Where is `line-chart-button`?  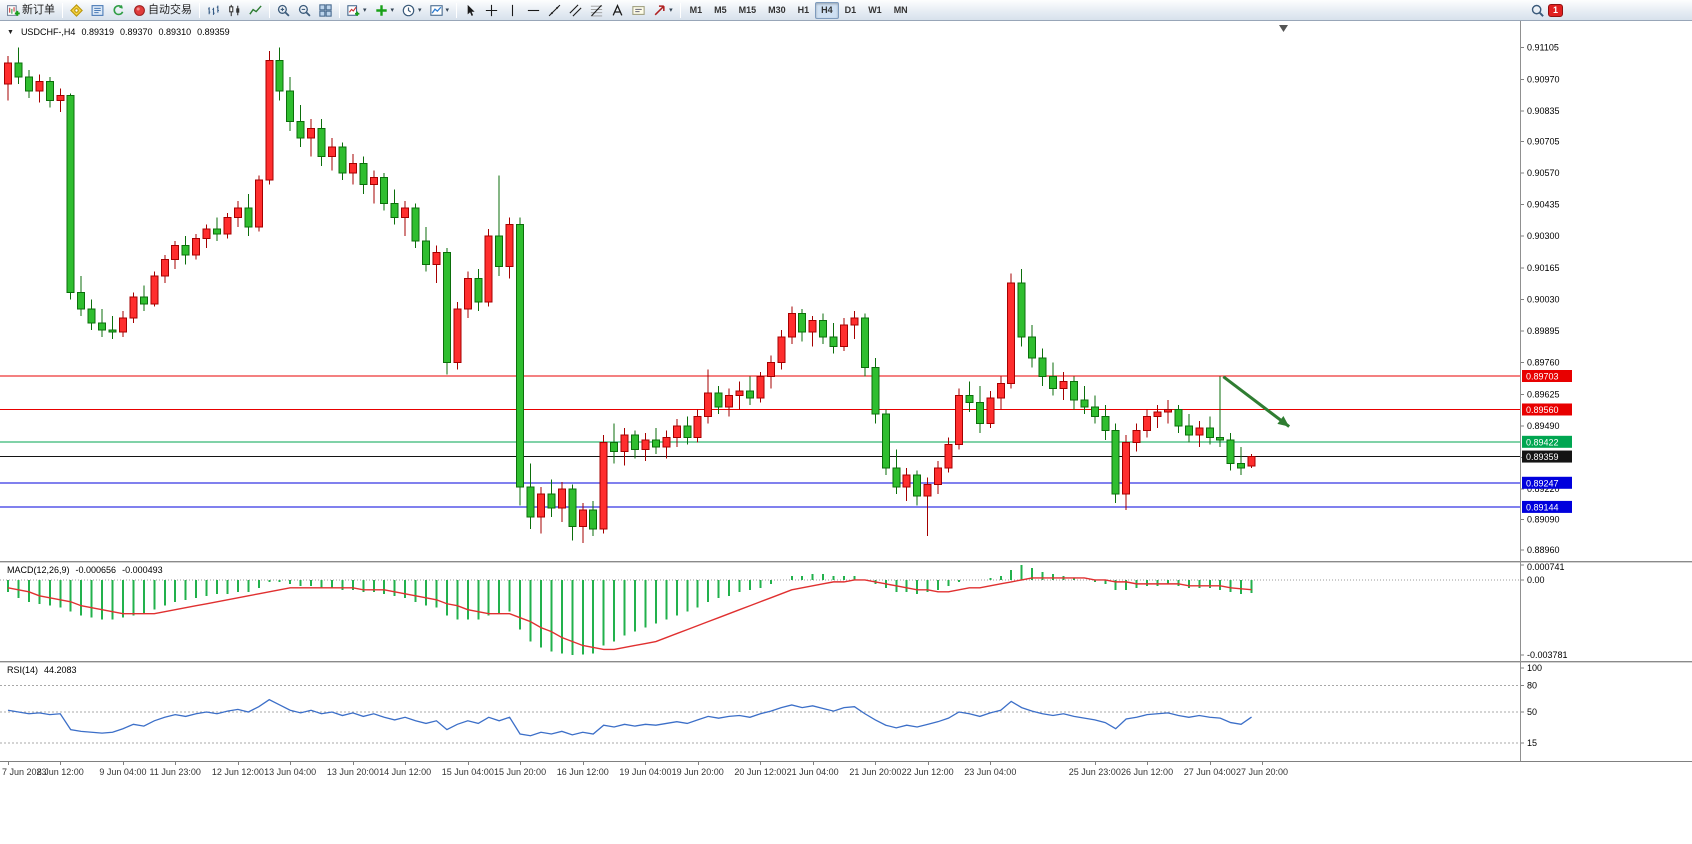
line-chart-button is located at coordinates (255, 10).